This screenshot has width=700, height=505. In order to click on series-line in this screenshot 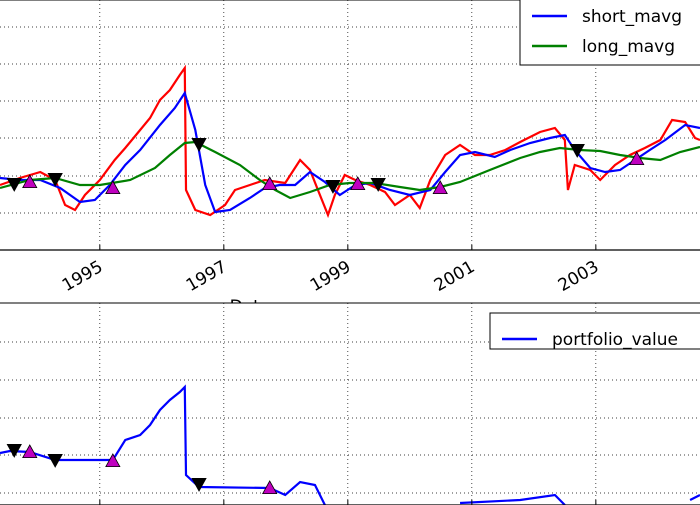, I will do `click(350, 170)`.